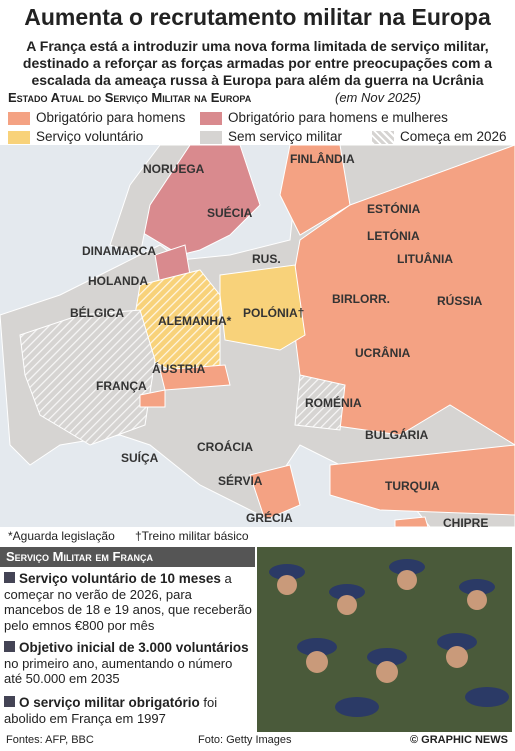 This screenshot has height=751, width=515. Describe the element at coordinates (109, 702) in the screenshot. I see `box-item-bold: O serviço militar obrigatório` at that location.